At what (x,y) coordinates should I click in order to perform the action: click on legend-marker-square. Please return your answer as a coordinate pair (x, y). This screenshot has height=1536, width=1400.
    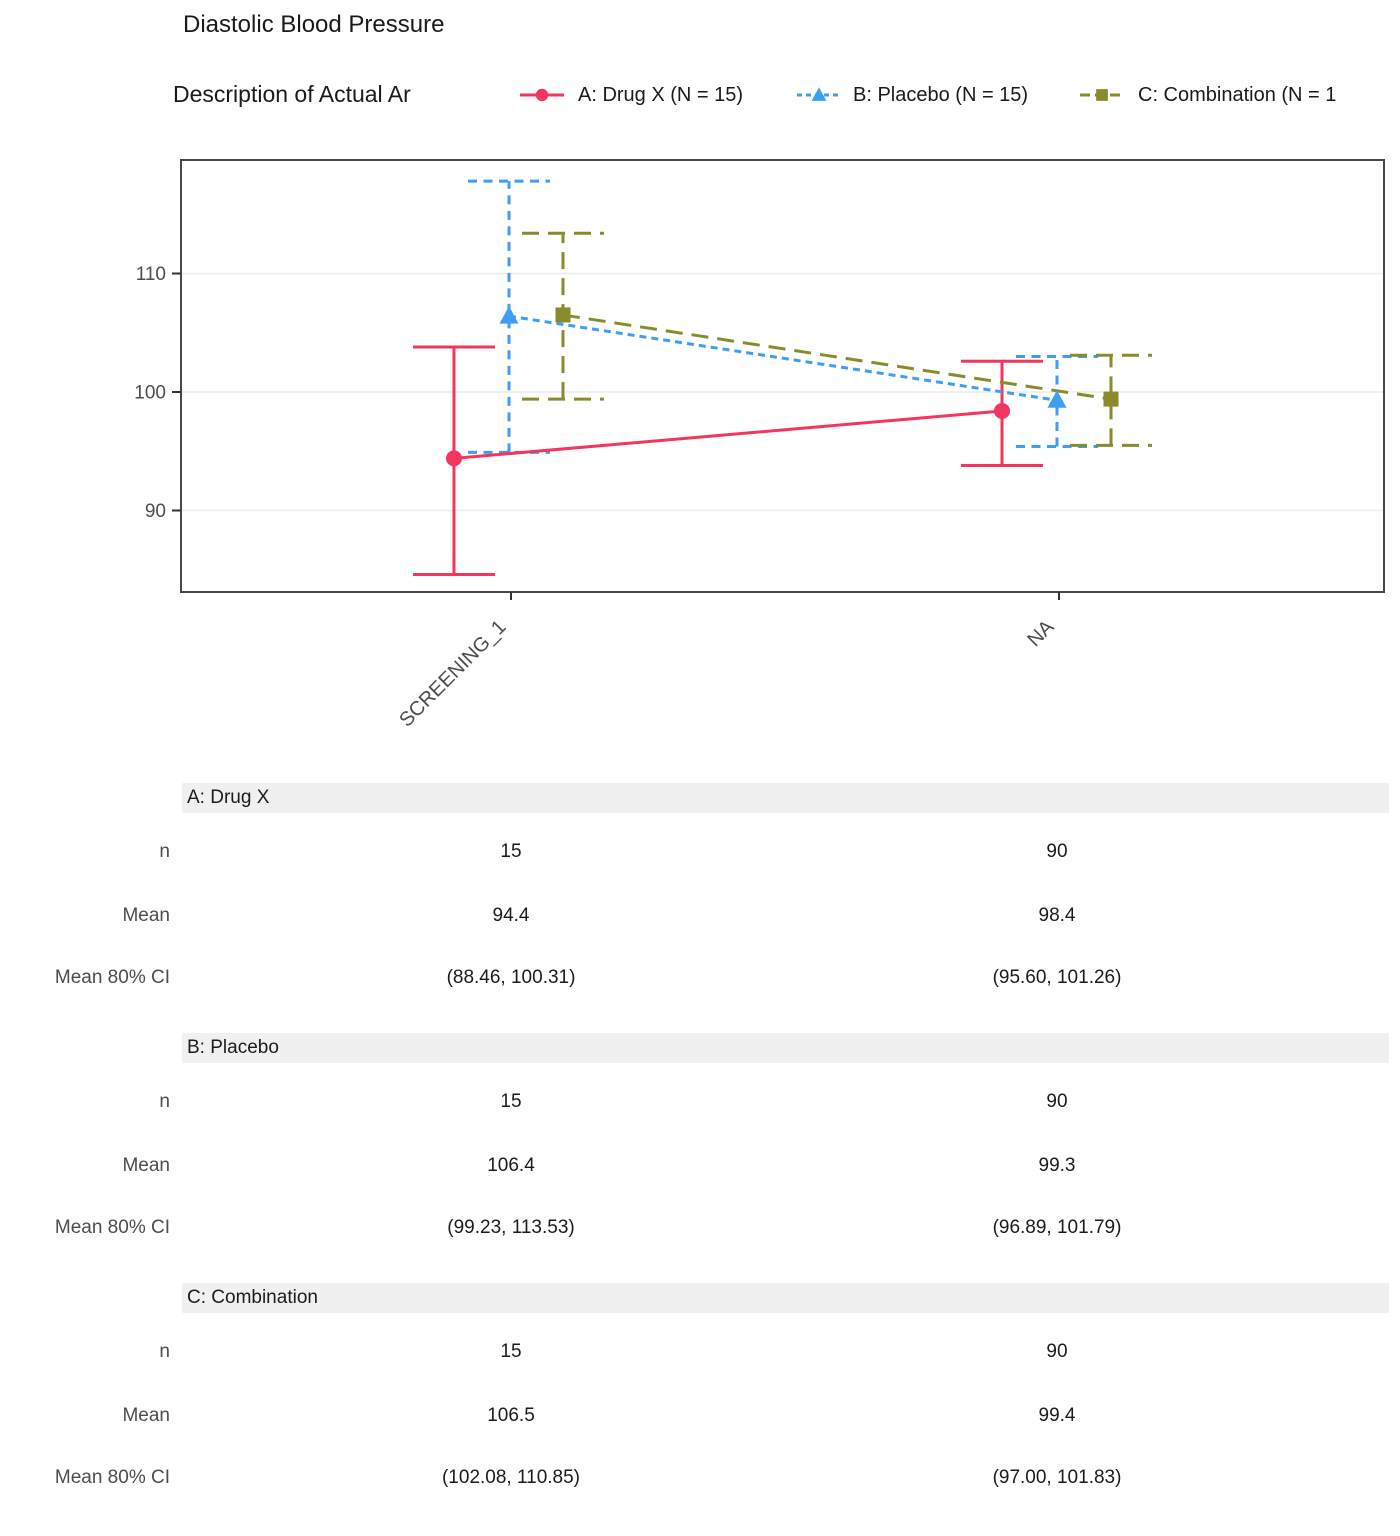
    Looking at the image, I should click on (1102, 95).